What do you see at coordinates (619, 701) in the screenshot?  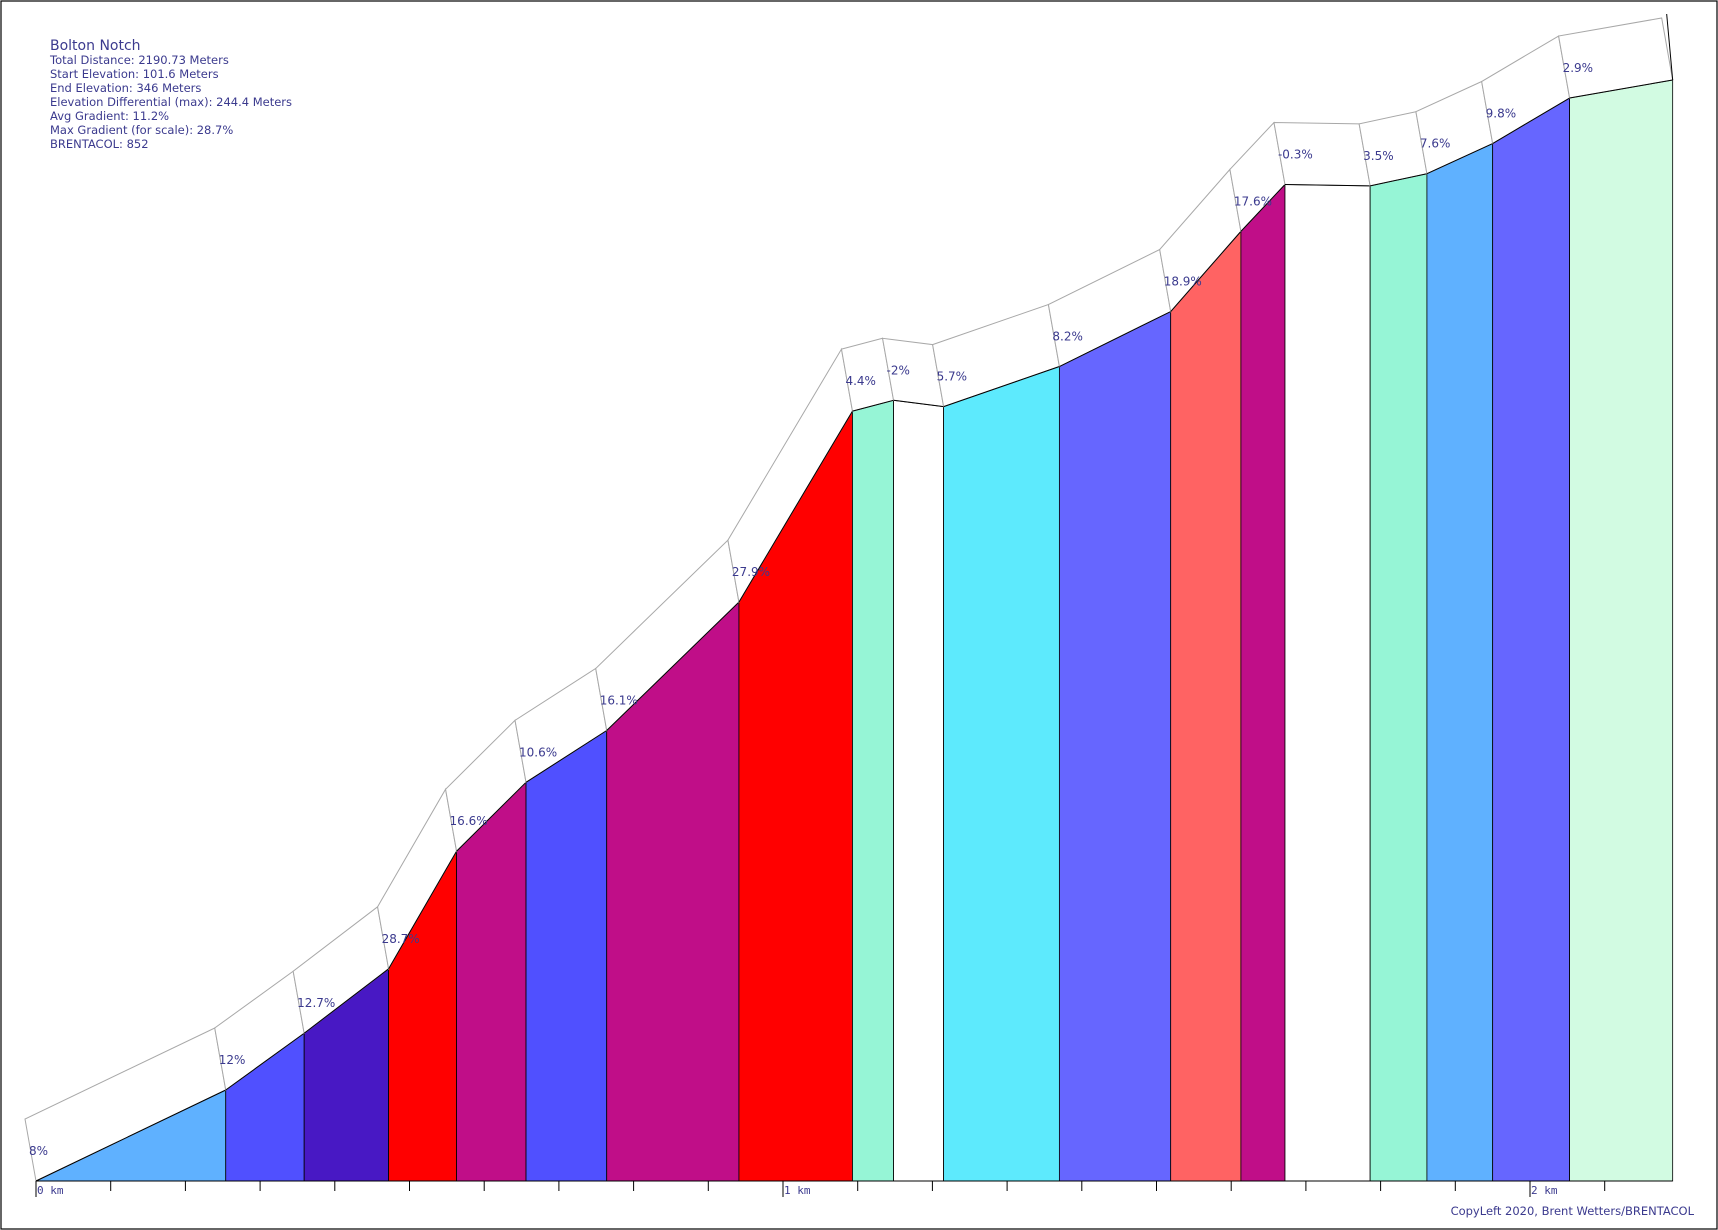 I see `gradient-label-7: 16.1%` at bounding box center [619, 701].